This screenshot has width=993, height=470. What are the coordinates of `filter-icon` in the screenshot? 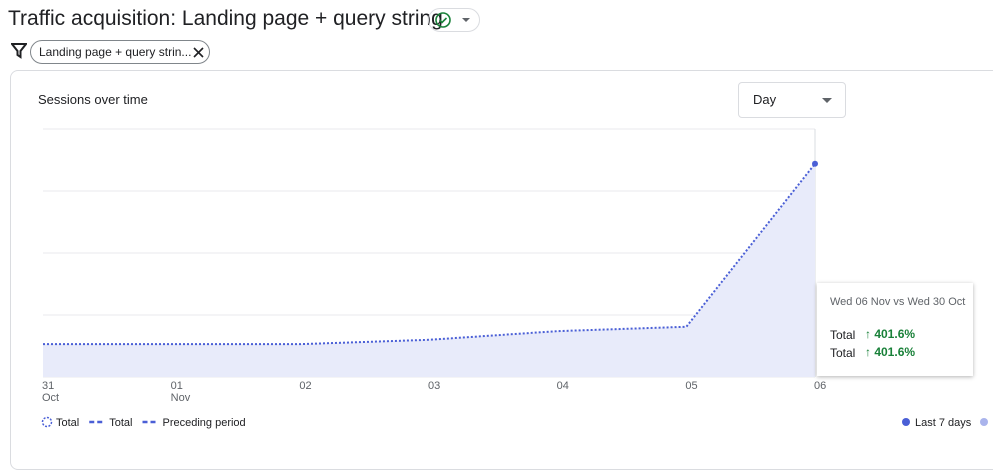 It's located at (19, 51).